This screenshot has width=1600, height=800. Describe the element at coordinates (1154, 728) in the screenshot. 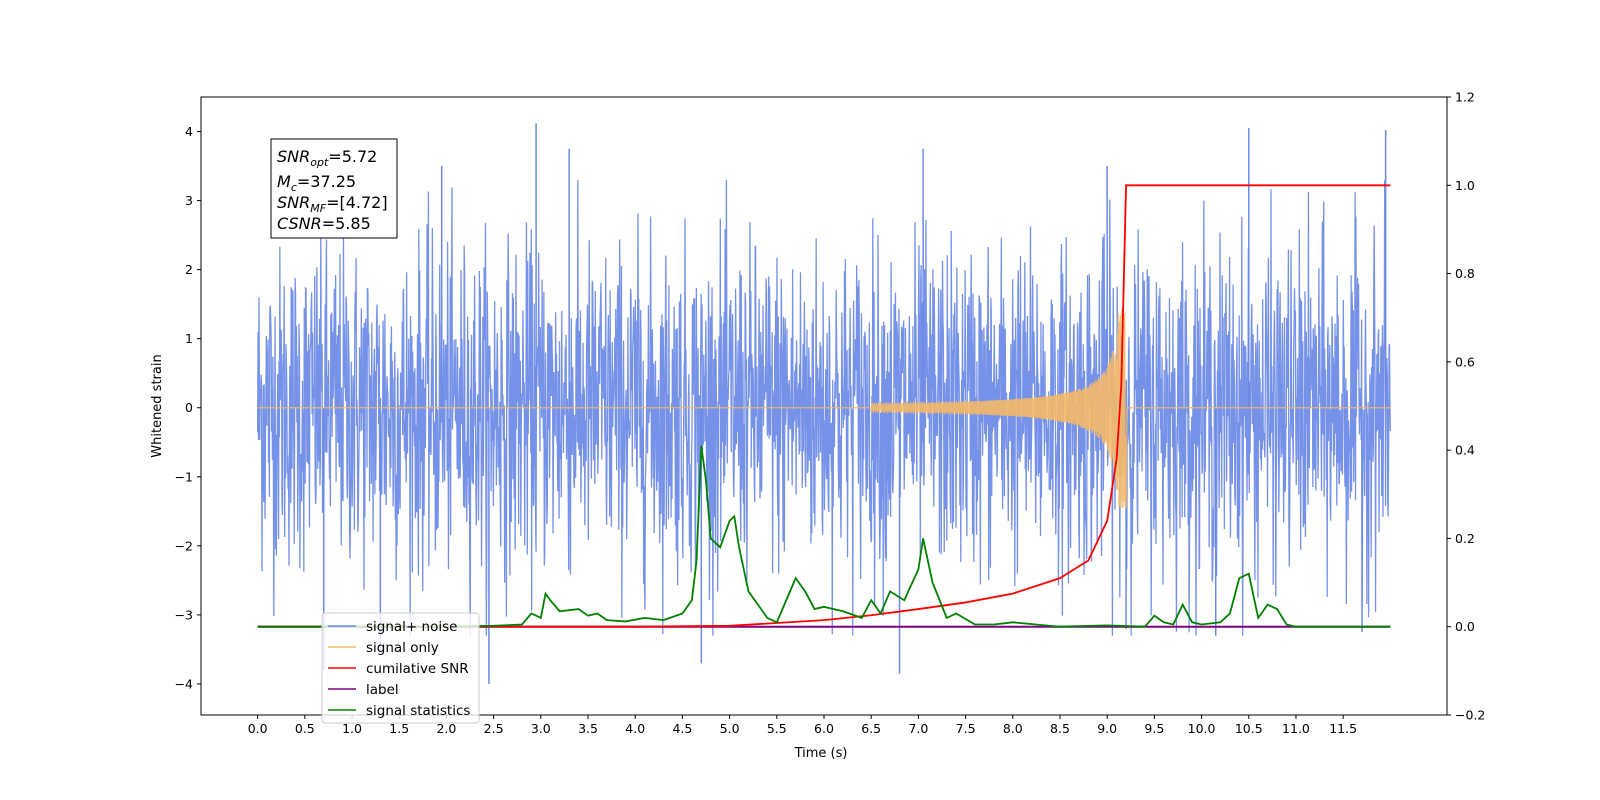

I see `x-tick-label: 9.5` at that location.